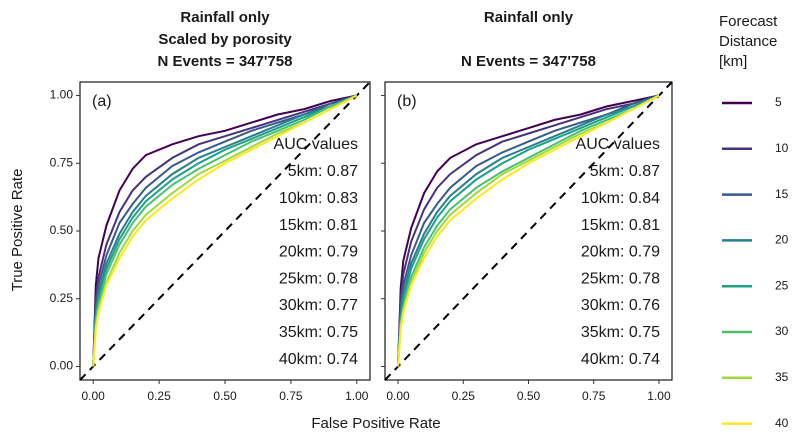 The image size is (795, 436). What do you see at coordinates (748, 21) in the screenshot?
I see `legend-title: Forecast` at bounding box center [748, 21].